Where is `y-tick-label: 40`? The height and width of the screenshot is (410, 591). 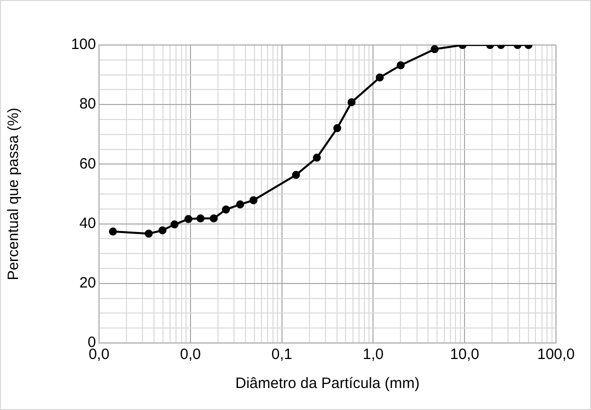
y-tick-label: 40 is located at coordinates (87, 223).